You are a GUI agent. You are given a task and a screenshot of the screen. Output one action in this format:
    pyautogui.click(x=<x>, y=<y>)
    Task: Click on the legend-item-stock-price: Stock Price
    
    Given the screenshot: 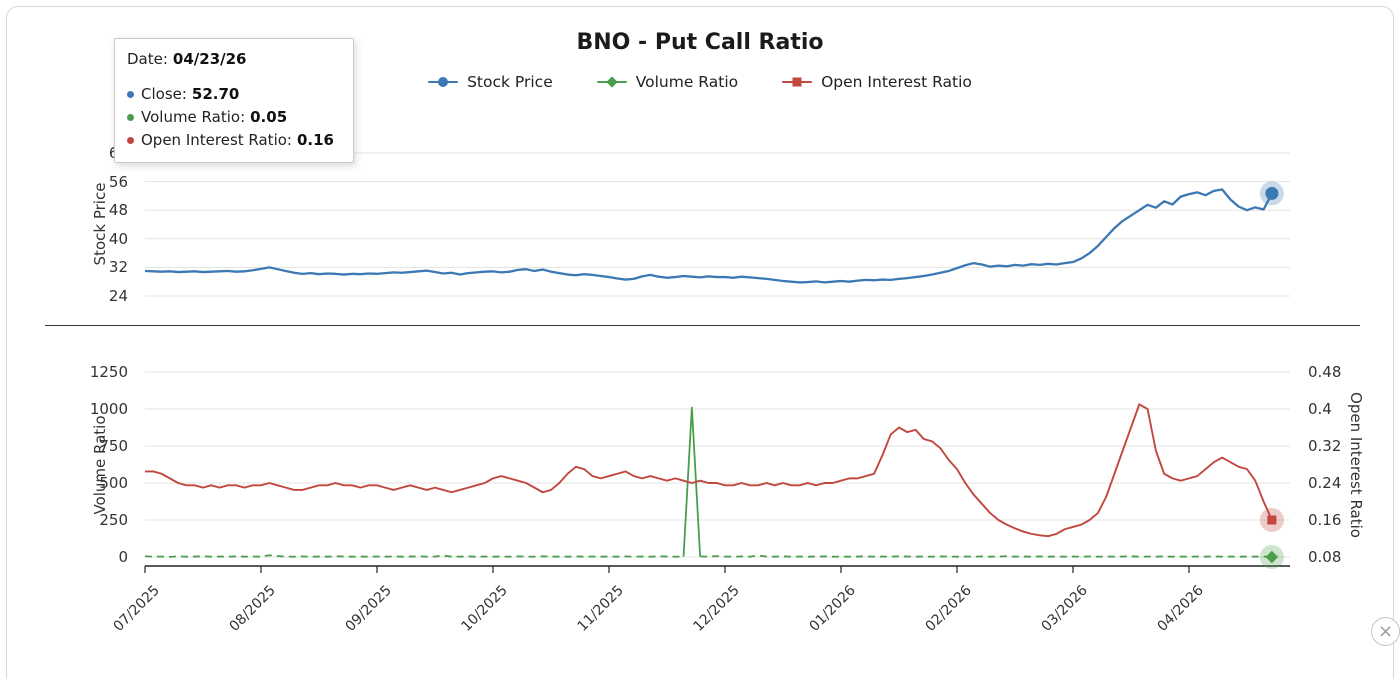 What is the action you would take?
    pyautogui.click(x=490, y=82)
    